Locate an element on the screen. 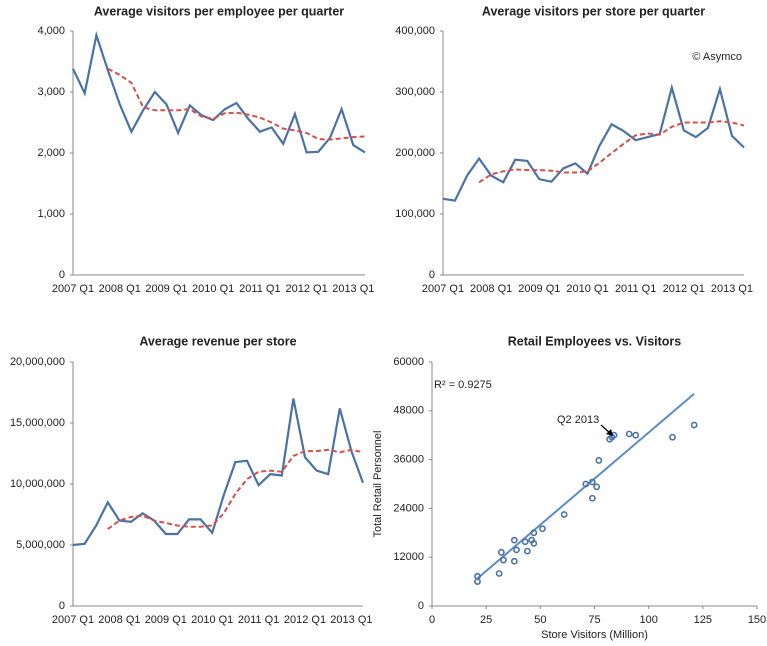 This screenshot has width=767, height=646. y-tick-label: 3,000 is located at coordinates (51, 92).